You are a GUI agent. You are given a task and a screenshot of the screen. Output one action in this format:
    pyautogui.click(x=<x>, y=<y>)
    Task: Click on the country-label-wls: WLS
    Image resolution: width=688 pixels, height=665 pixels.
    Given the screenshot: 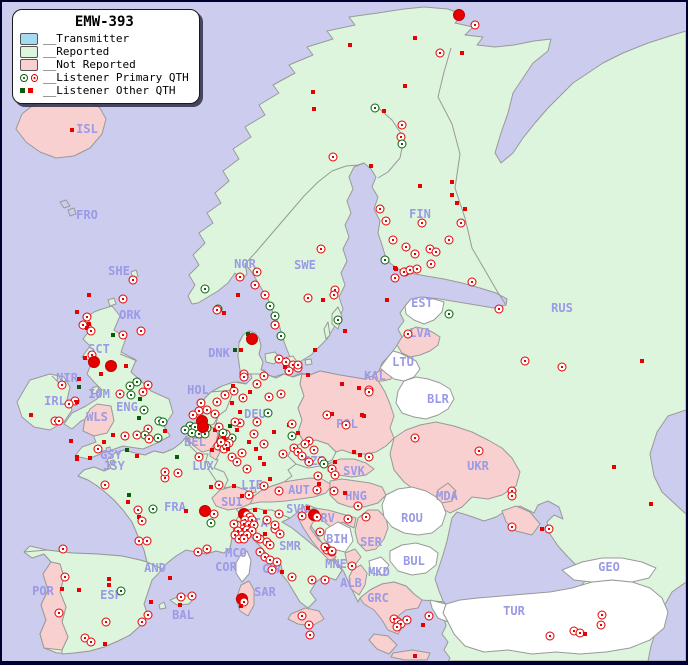 What is the action you would take?
    pyautogui.click(x=97, y=417)
    